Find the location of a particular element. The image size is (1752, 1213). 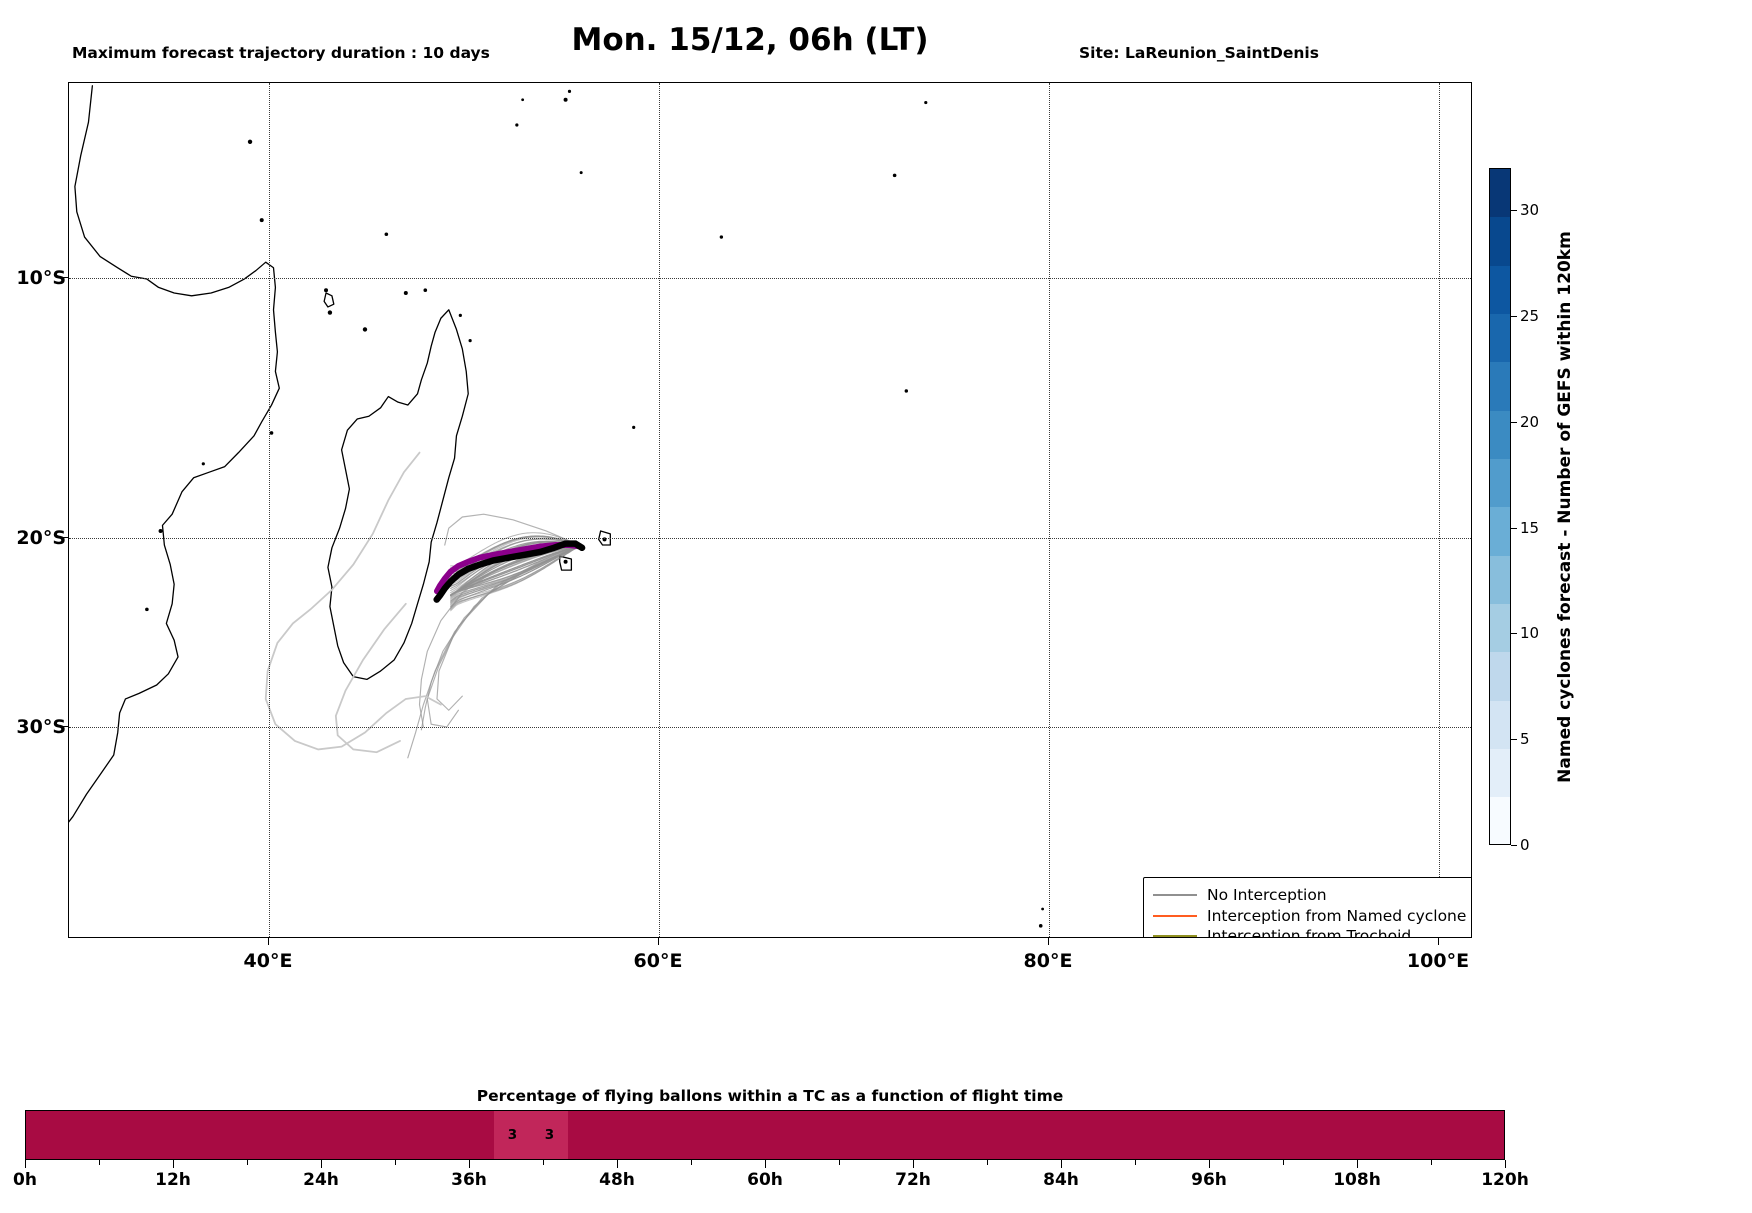

legend-line-swatch-gray is located at coordinates (1175, 895).